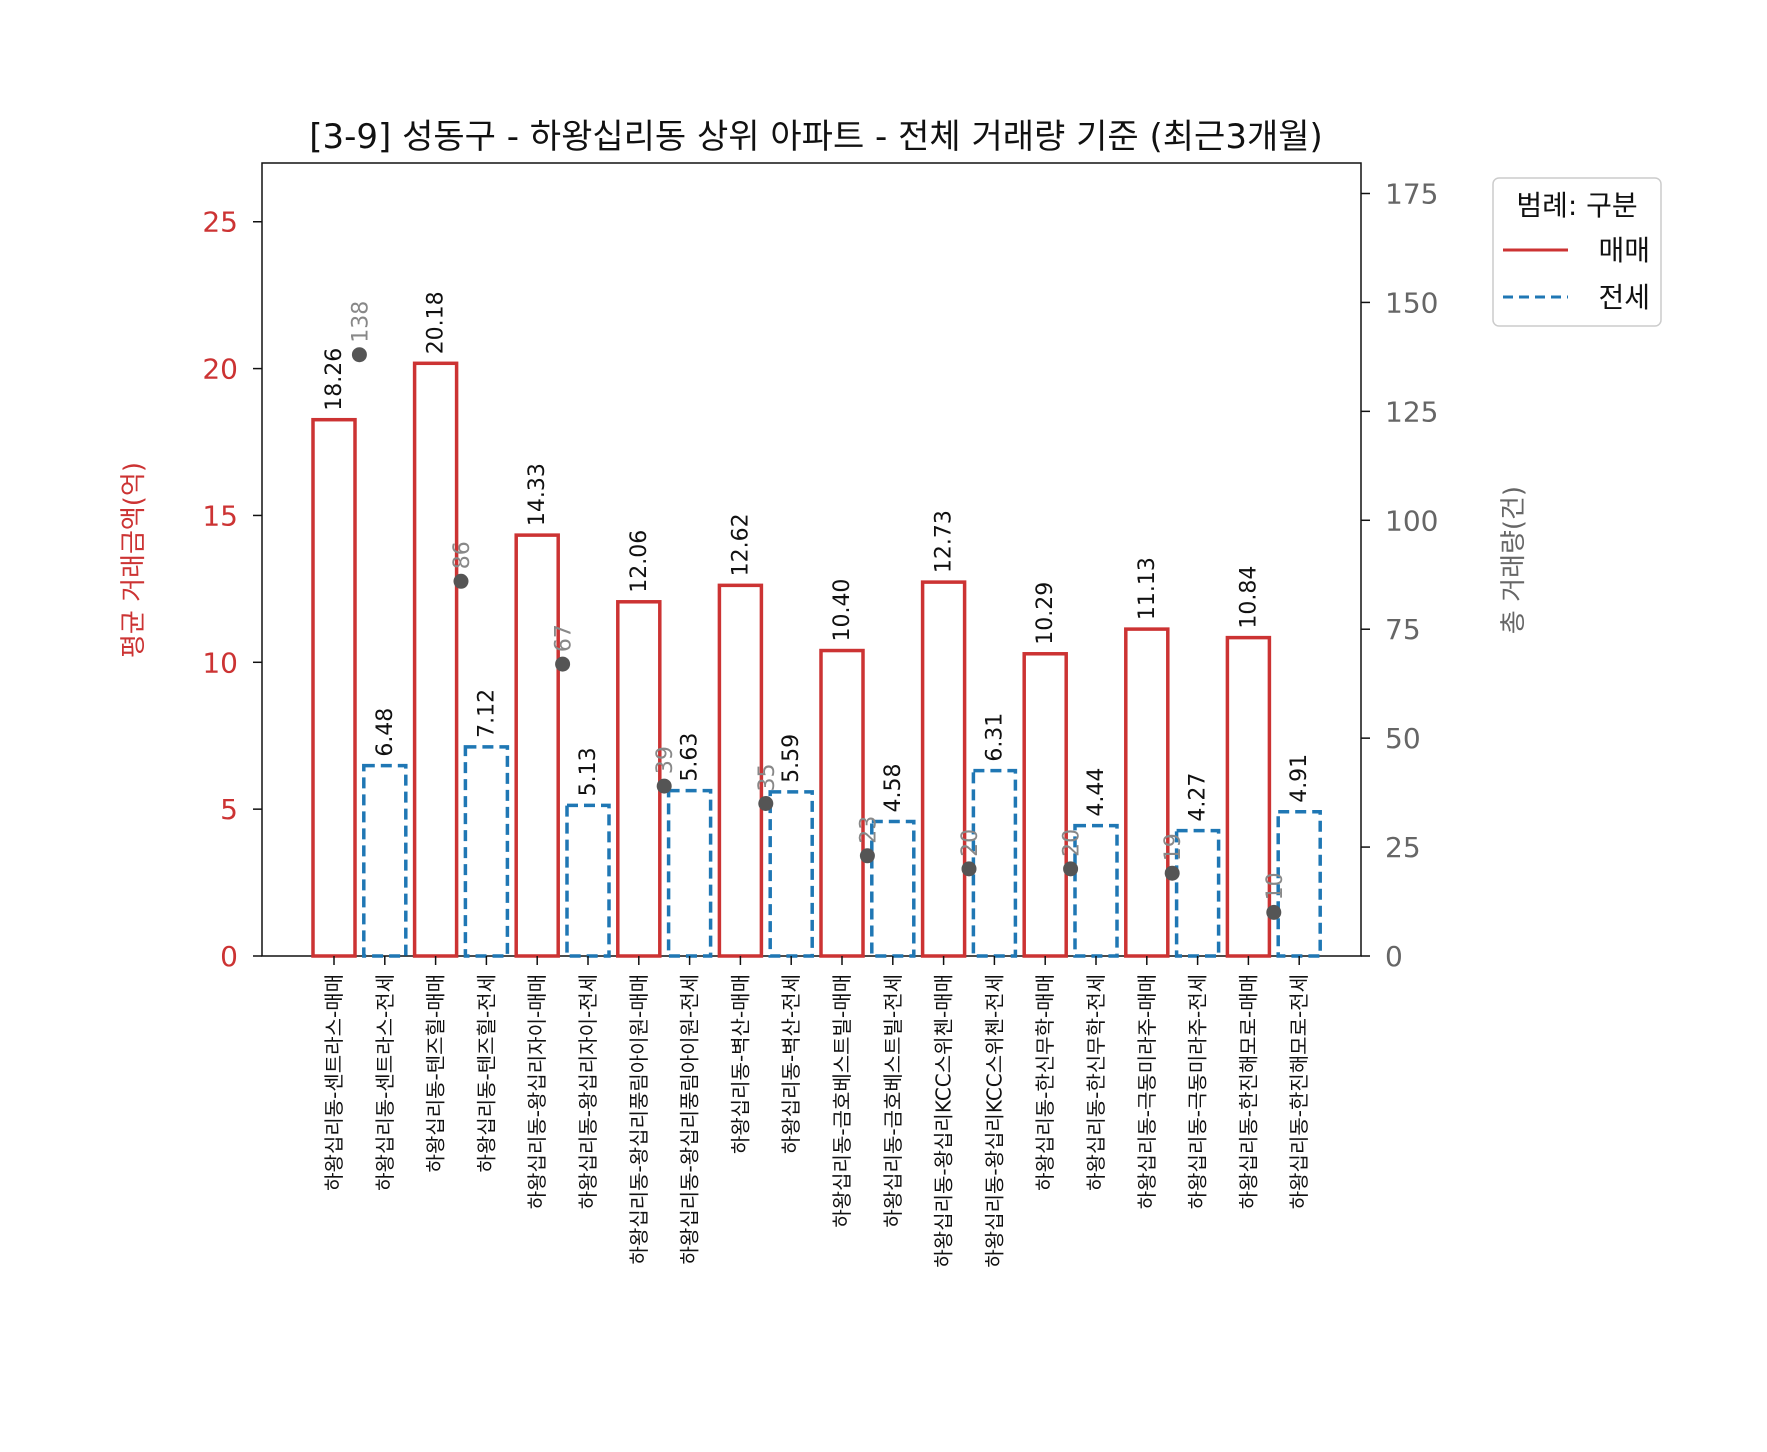  Describe the element at coordinates (220, 515) in the screenshot. I see `left-tick-label-3: 15` at that location.